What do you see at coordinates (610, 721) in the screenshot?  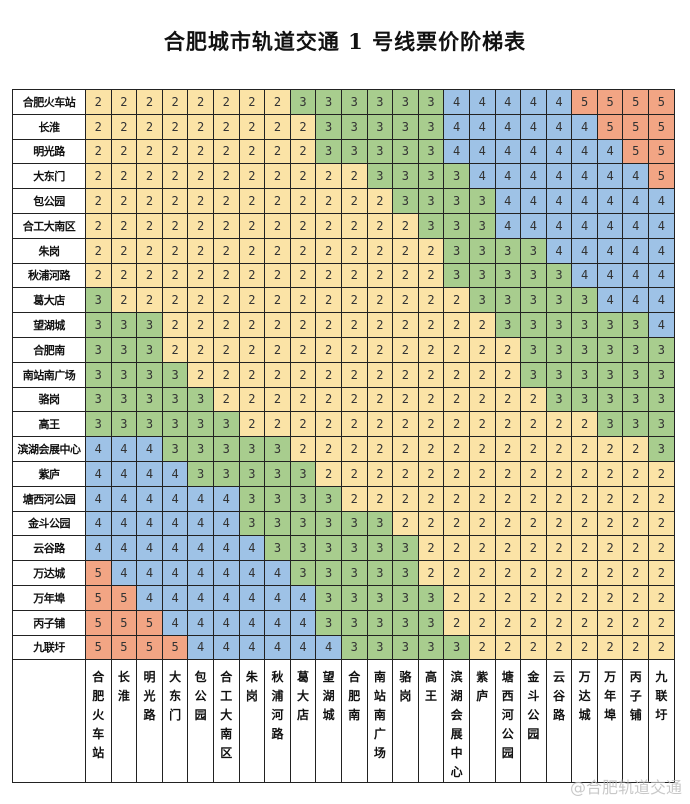 I see `column-station-header: 万年埠` at bounding box center [610, 721].